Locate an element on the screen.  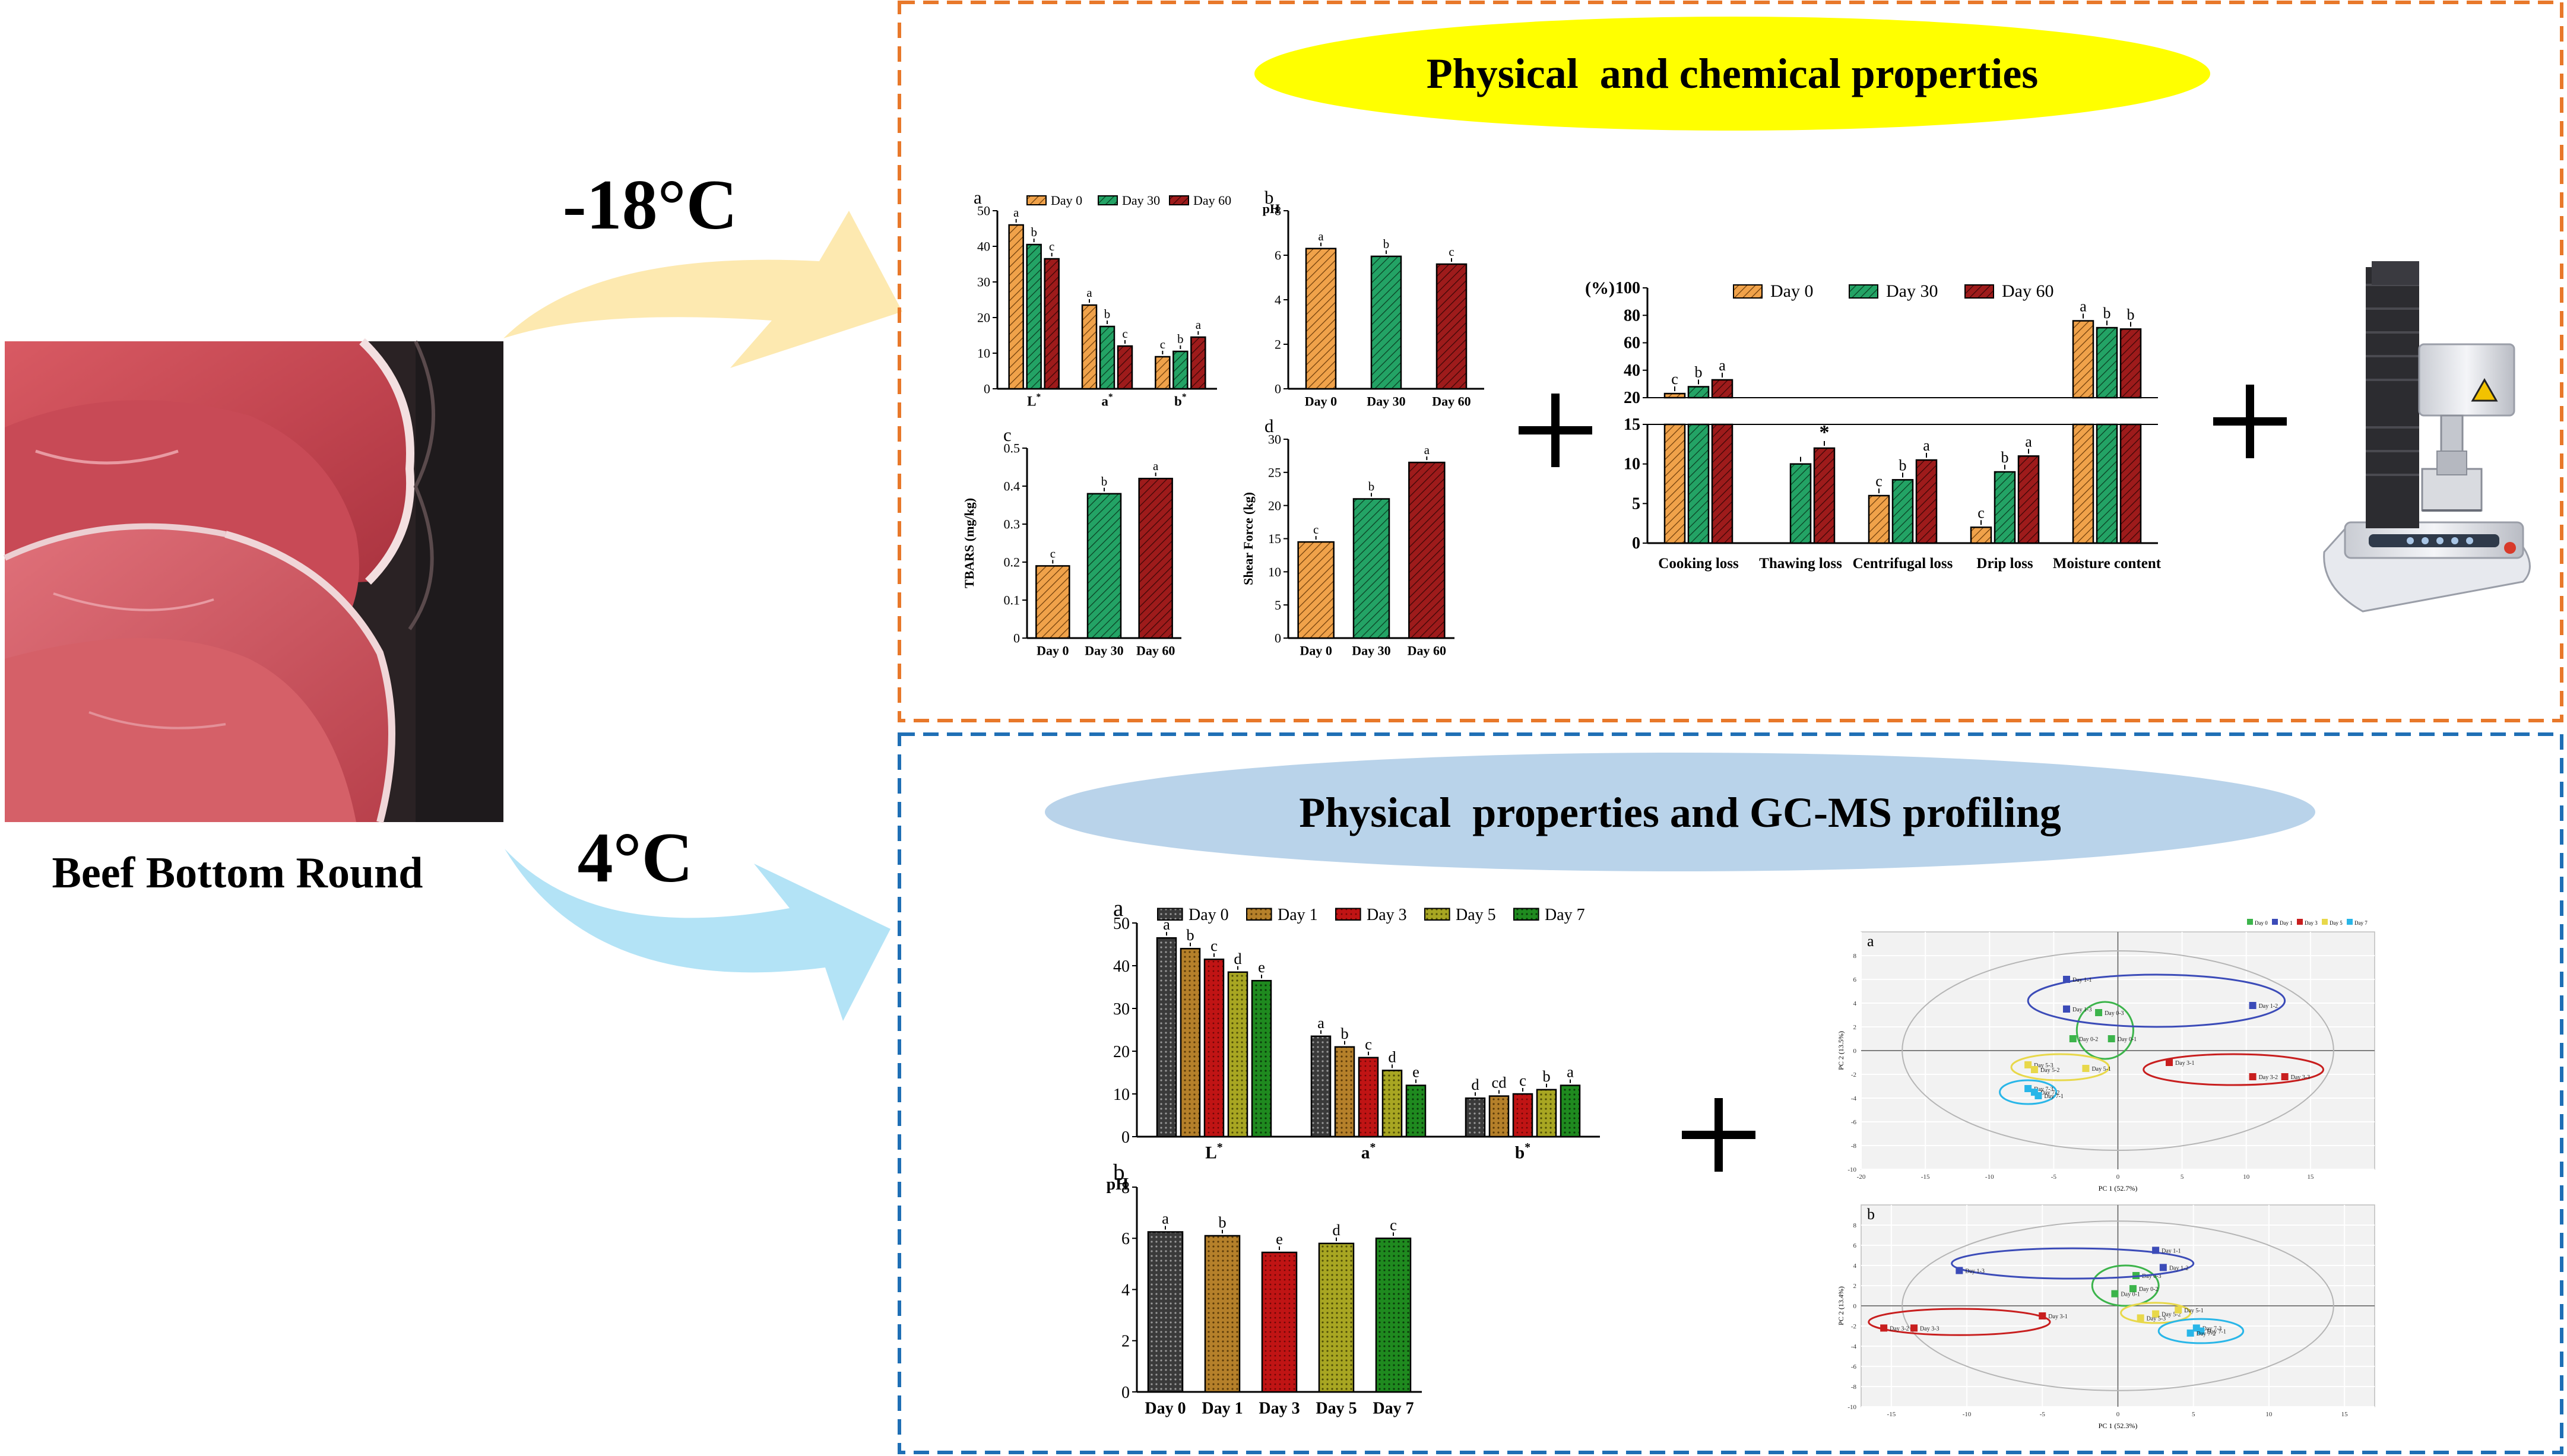
y-tick-label: 0.4 is located at coordinates (1012, 486).